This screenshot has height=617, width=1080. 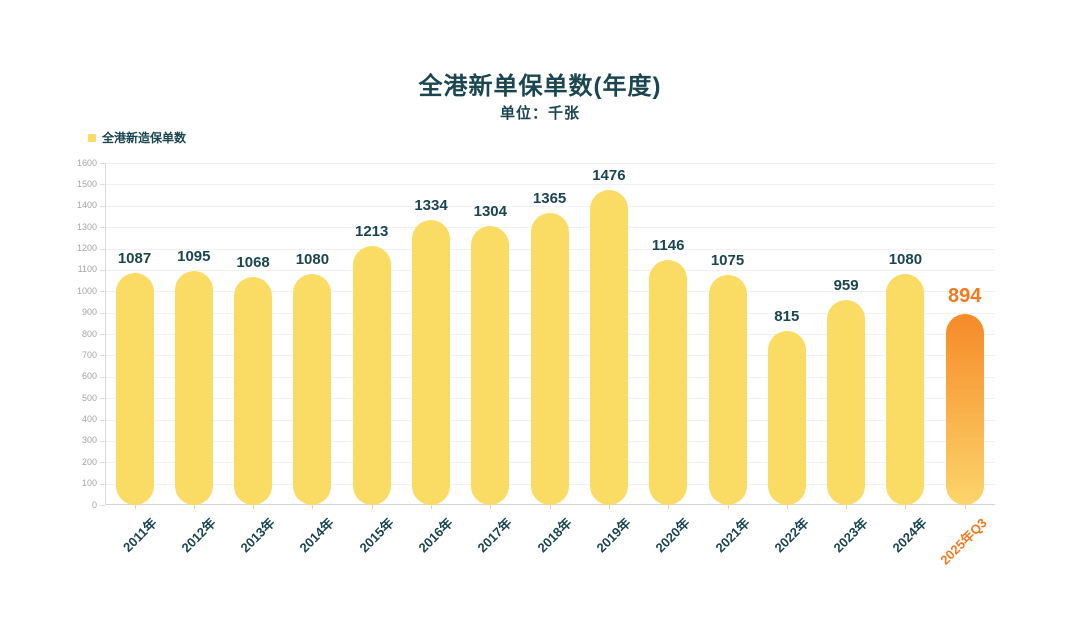 I want to click on y-axis-line, so click(x=105, y=334).